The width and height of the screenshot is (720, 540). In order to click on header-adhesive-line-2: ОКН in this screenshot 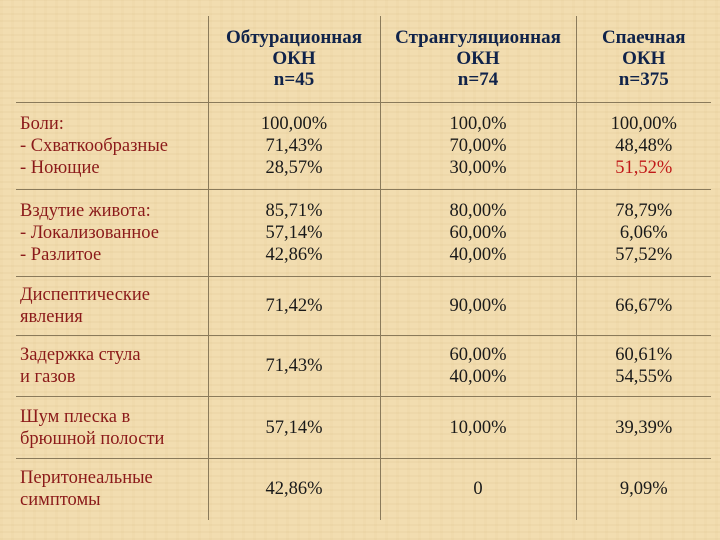, I will do `click(644, 59)`.